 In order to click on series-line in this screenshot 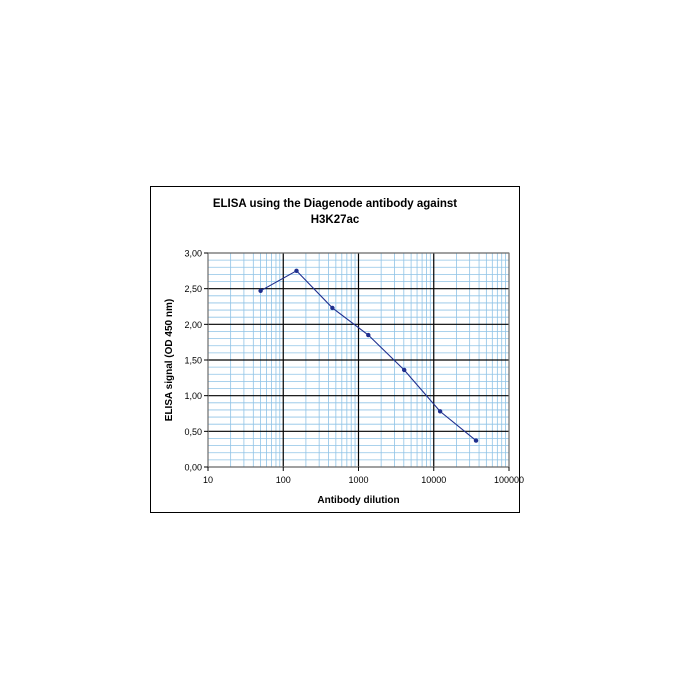, I will do `click(368, 356)`.